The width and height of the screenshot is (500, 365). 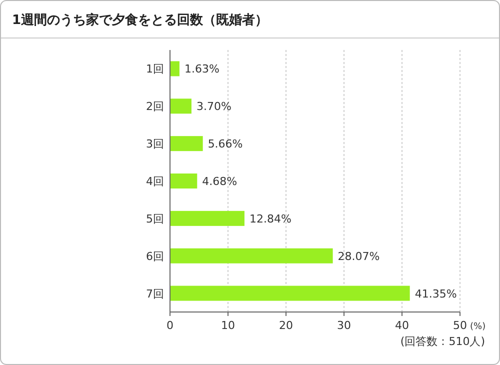 I want to click on data-label: 12.84%, so click(x=270, y=219).